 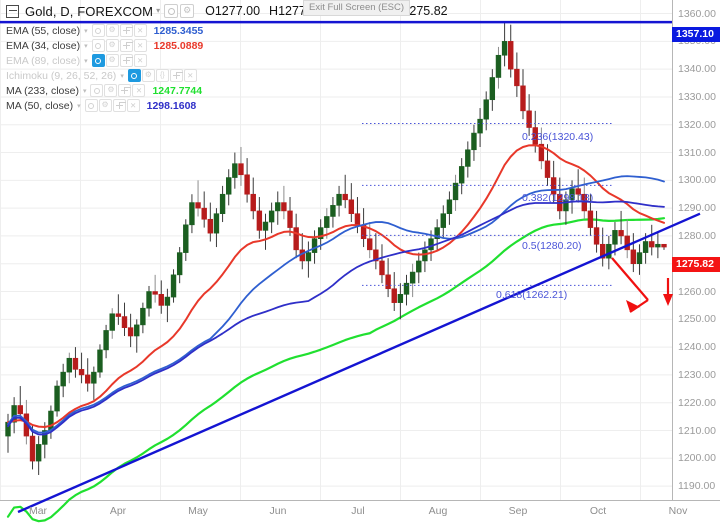 What do you see at coordinates (697, 152) in the screenshot?
I see `price-tick: 1310.00` at bounding box center [697, 152].